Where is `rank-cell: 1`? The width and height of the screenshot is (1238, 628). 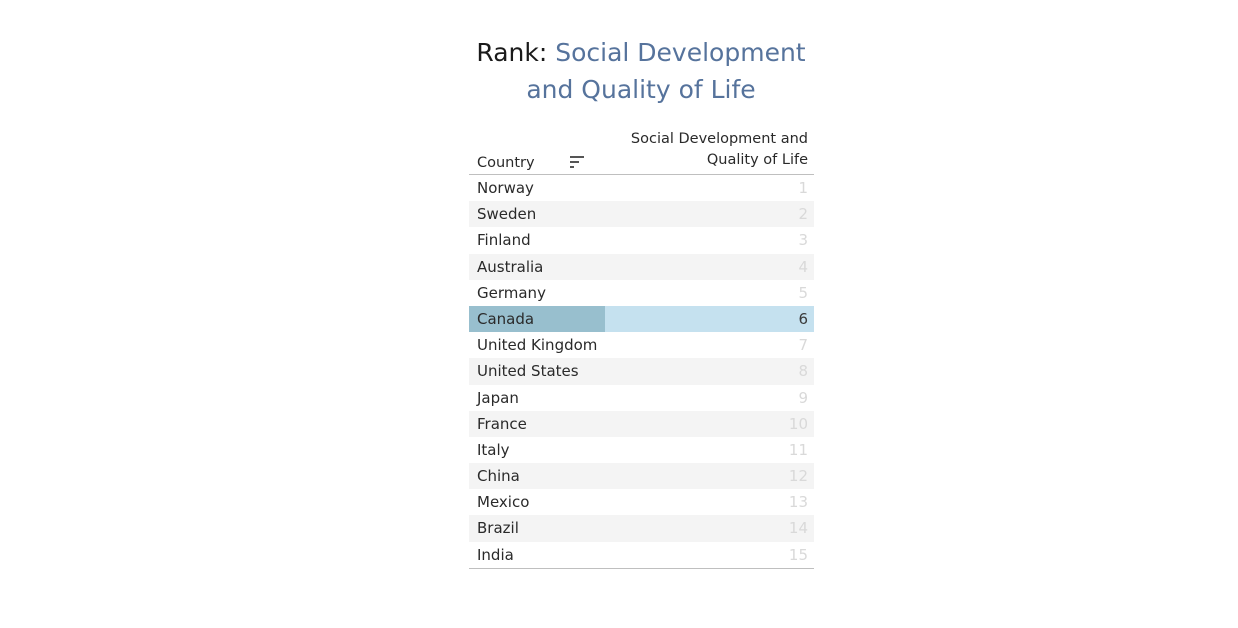
rank-cell: 1 is located at coordinates (803, 188).